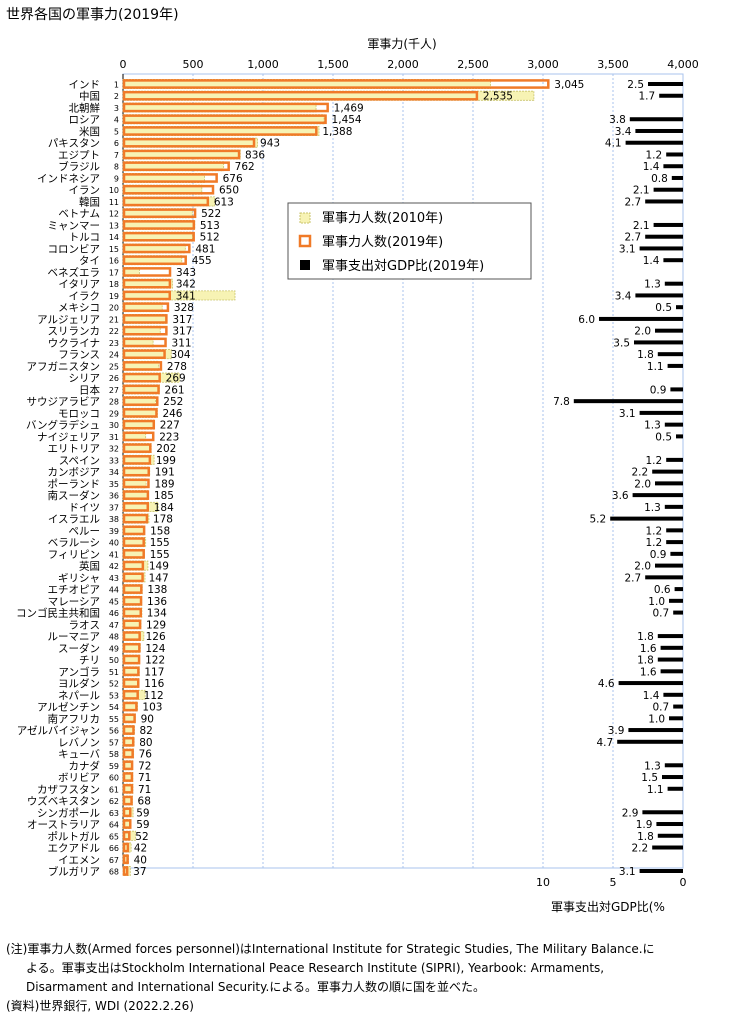  Describe the element at coordinates (645, 355) in the screenshot. I see `gdp-label: 1.8` at that location.